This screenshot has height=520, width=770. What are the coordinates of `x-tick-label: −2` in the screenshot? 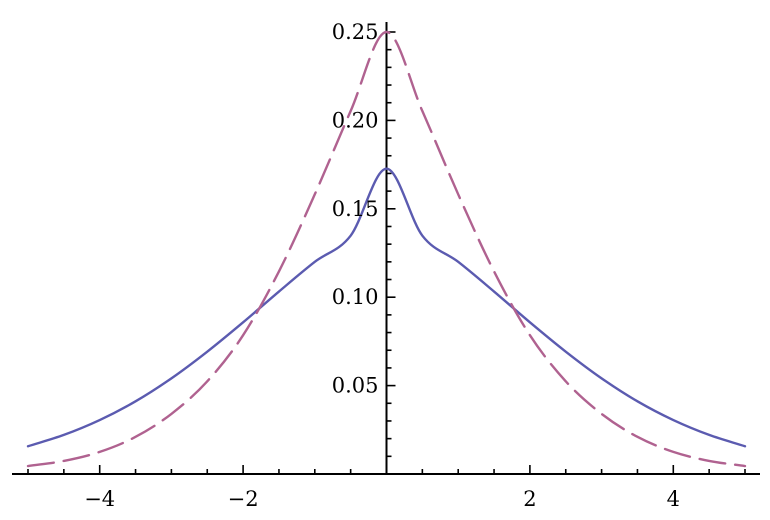 It's located at (243, 499).